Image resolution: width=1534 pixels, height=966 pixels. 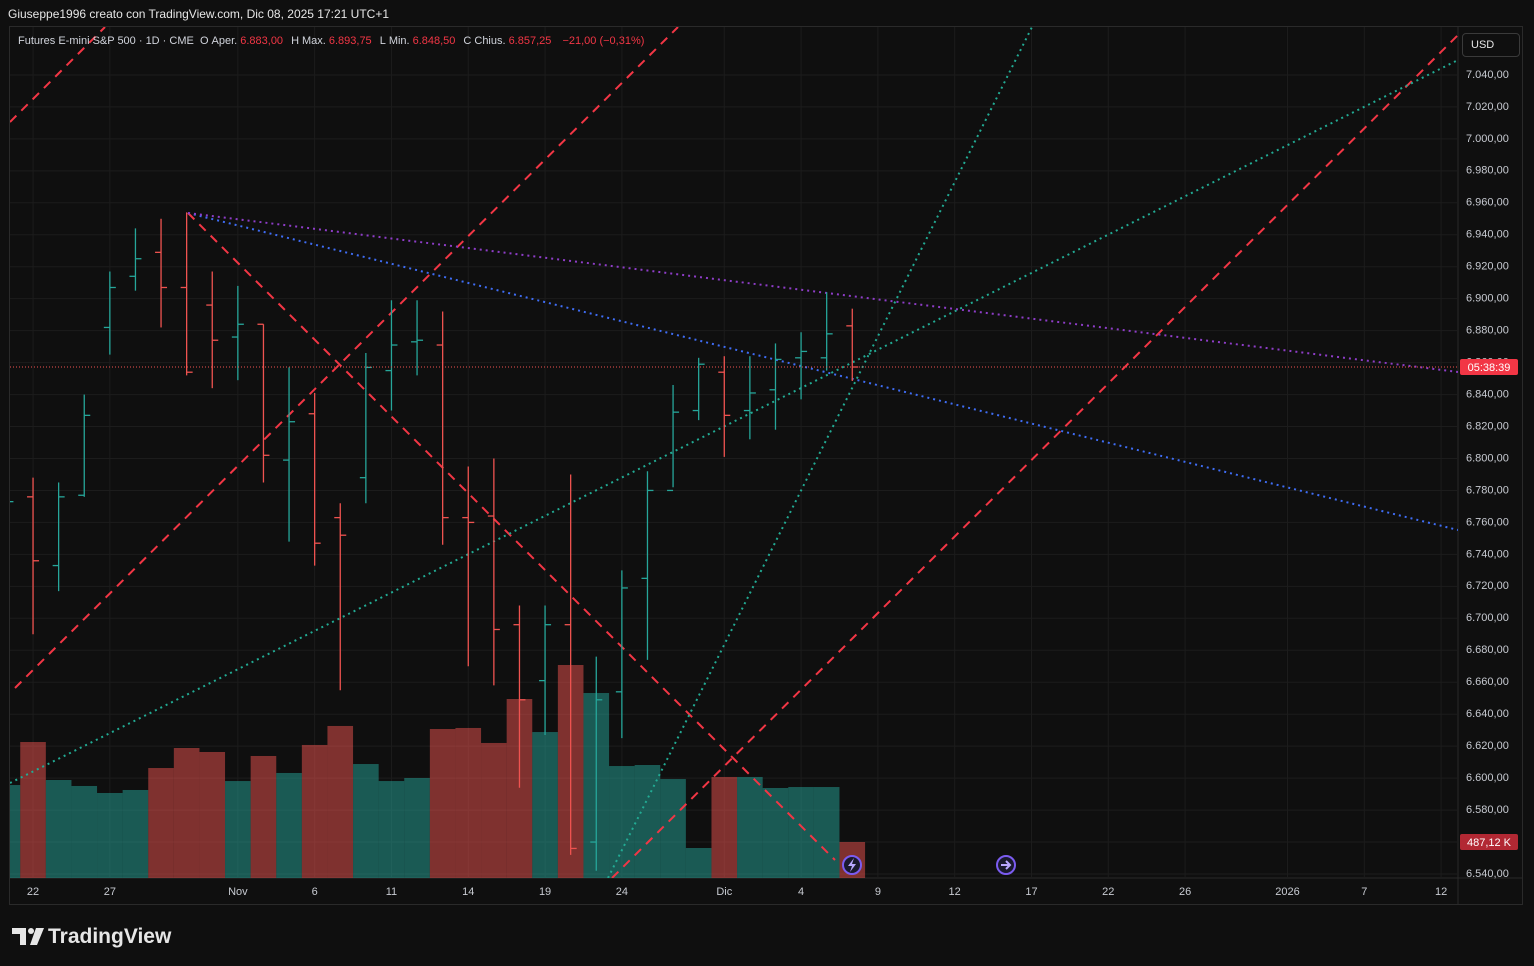 I want to click on x-tick-label: 26, so click(x=1185, y=892).